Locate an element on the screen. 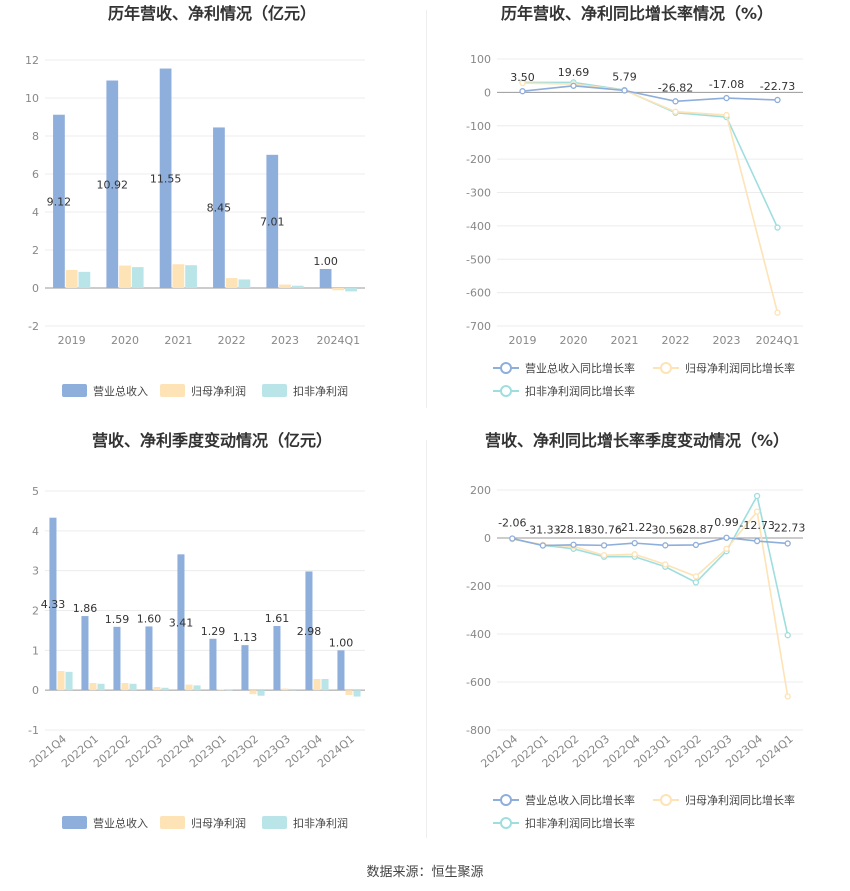  data-label: 1.59 is located at coordinates (117, 619).